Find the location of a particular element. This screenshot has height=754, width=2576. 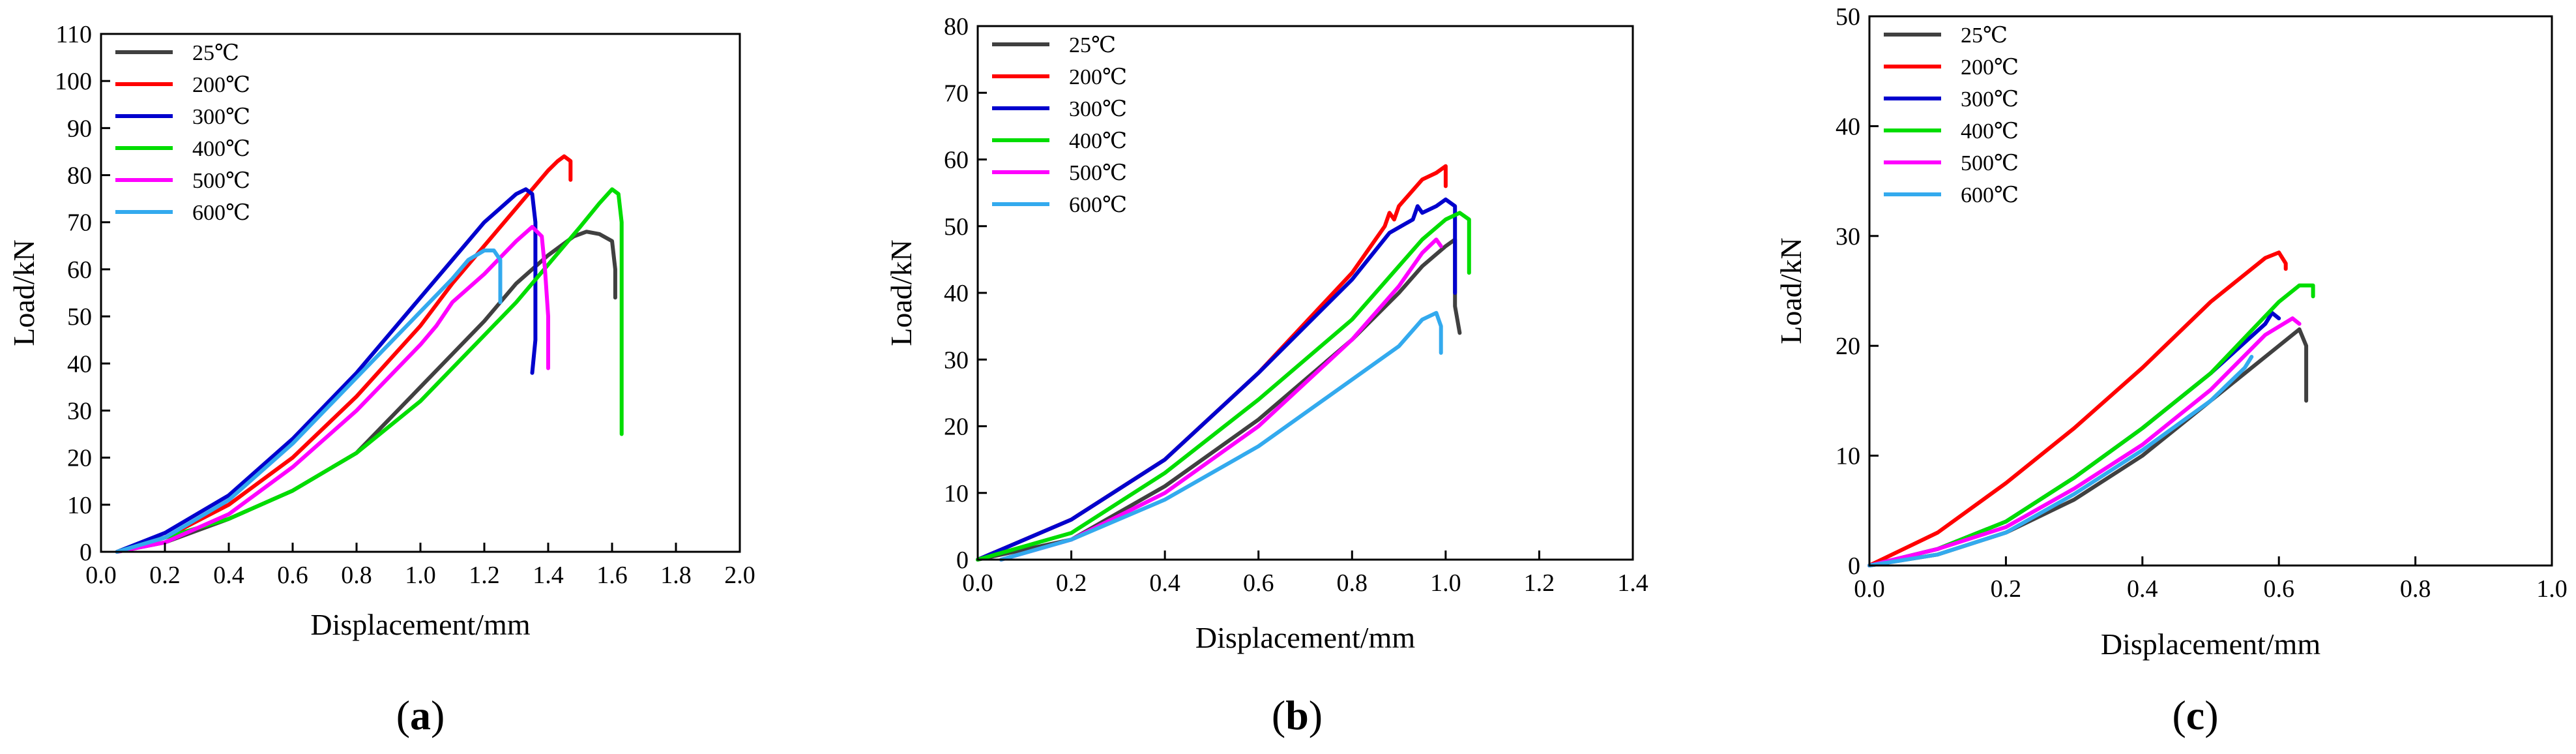

x-tick-label: 1.6 is located at coordinates (612, 575).